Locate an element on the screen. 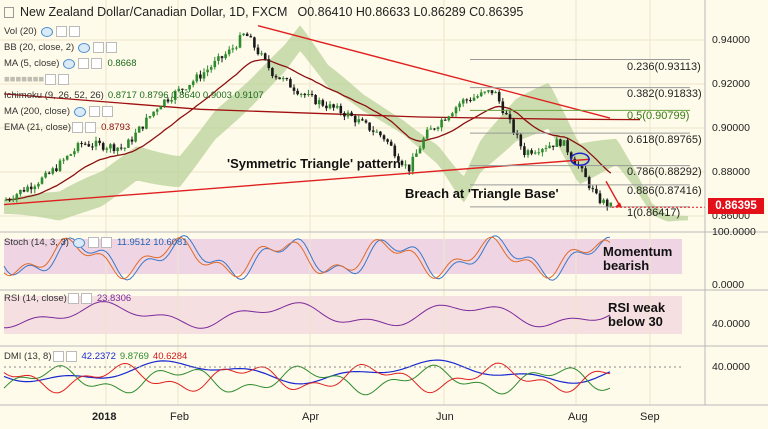  legend-vol-label: Vol (20) is located at coordinates (20, 32).